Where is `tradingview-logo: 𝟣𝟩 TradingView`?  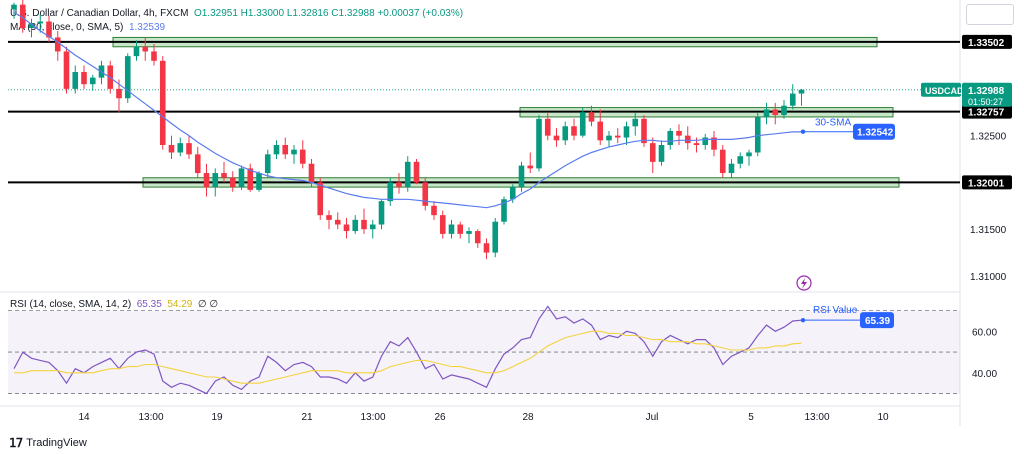 tradingview-logo: 𝟣𝟩 TradingView is located at coordinates (48, 443).